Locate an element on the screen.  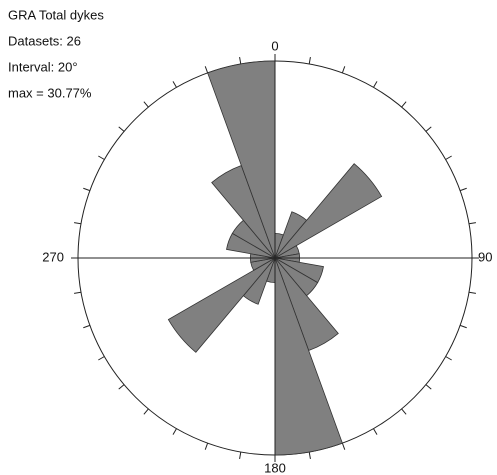
angle-label: 270 is located at coordinates (53, 256).